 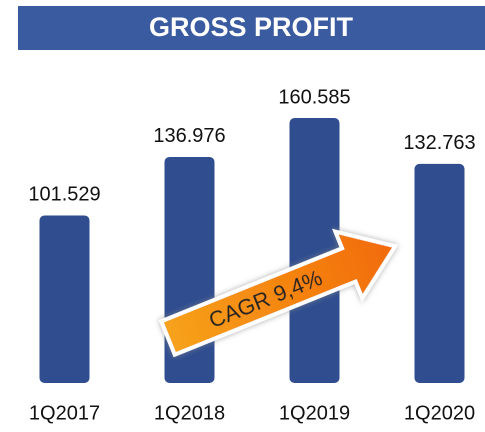 I want to click on x-tick-label: 1Q2019, so click(x=314, y=413).